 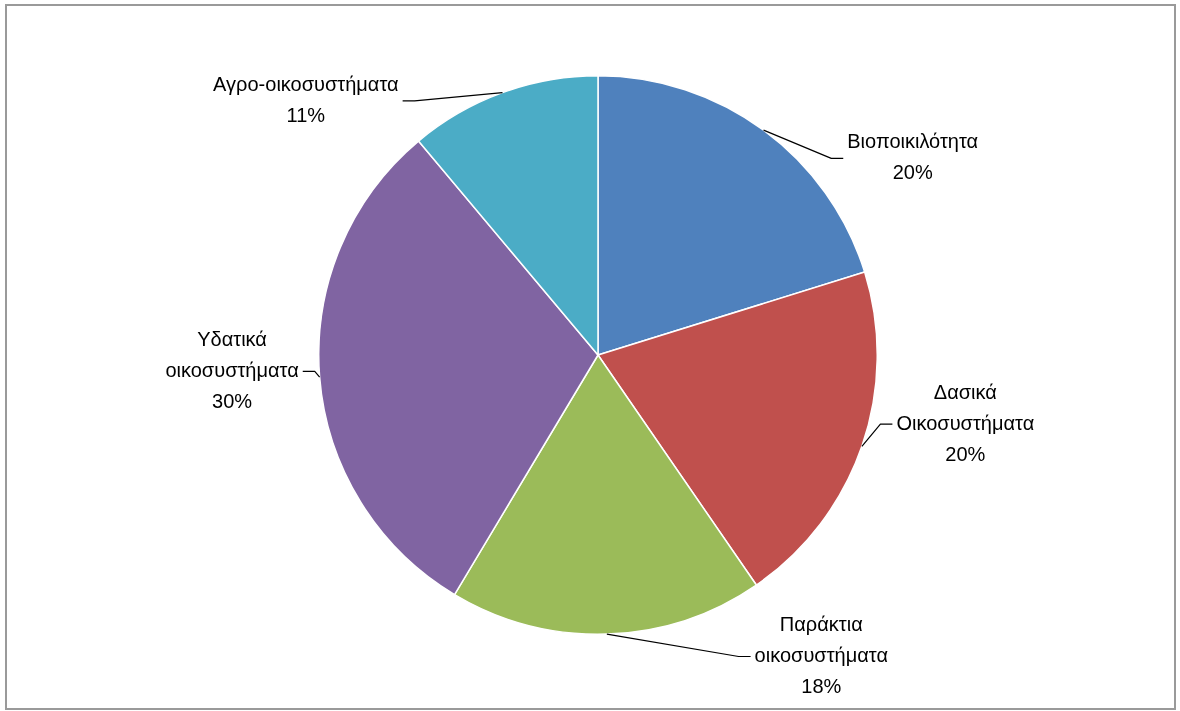 What do you see at coordinates (306, 114) in the screenshot?
I see `data-label: 11%` at bounding box center [306, 114].